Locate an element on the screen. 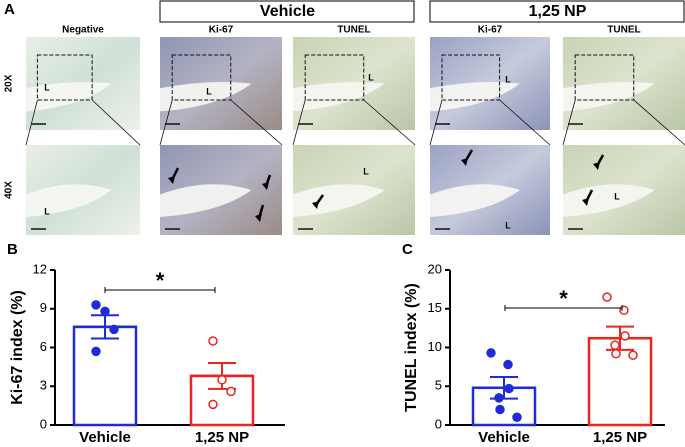 The width and height of the screenshot is (685, 447). group-header: 1,25 NP is located at coordinates (558, 11).